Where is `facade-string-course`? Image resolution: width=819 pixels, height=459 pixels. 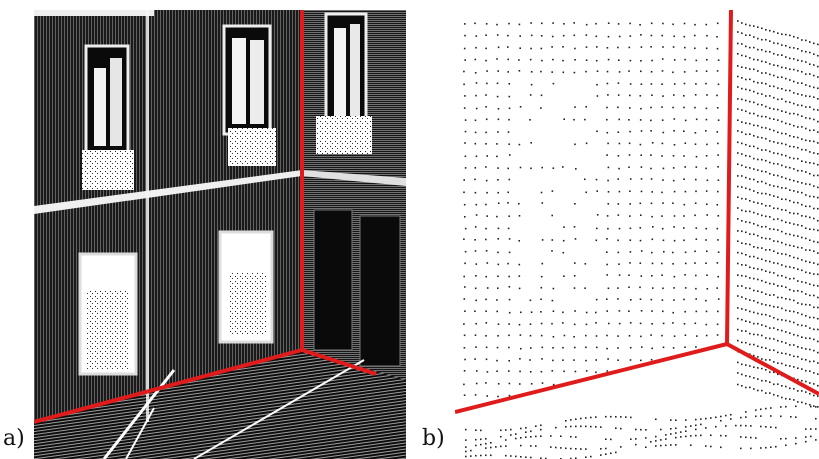
facade-string-course is located at coordinates (168, 192).